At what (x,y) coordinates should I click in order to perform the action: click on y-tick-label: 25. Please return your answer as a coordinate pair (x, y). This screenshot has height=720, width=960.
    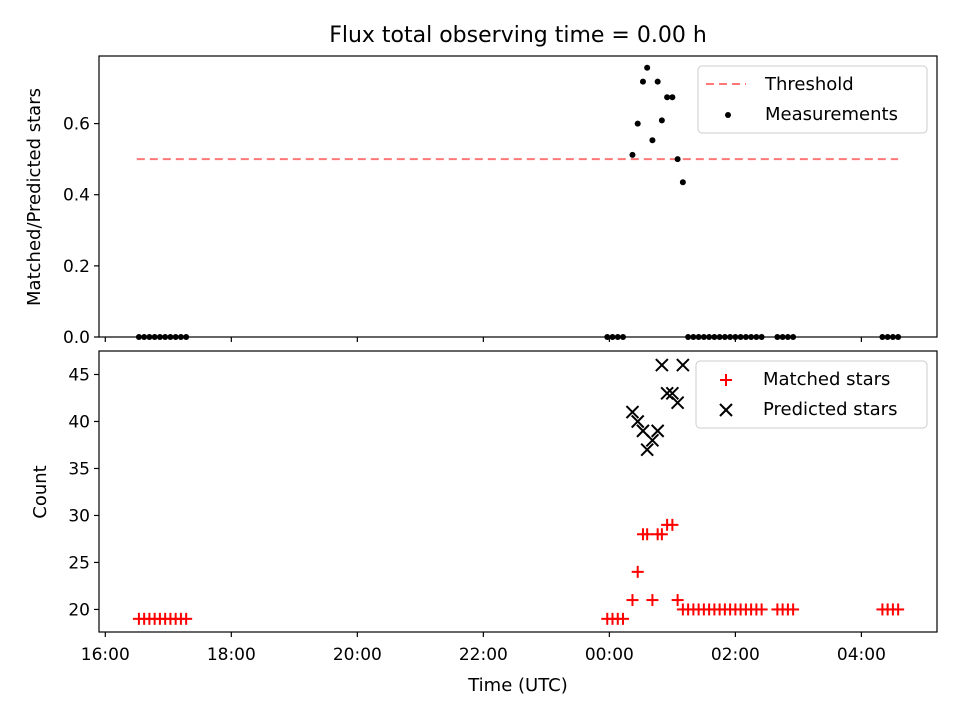
    Looking at the image, I should click on (79, 563).